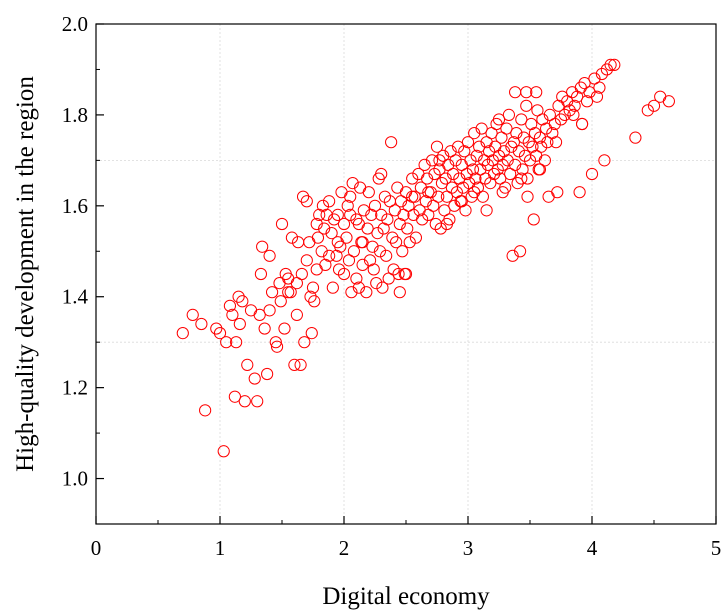  What do you see at coordinates (716, 548) in the screenshot?
I see `x-tick-label: 5` at bounding box center [716, 548].